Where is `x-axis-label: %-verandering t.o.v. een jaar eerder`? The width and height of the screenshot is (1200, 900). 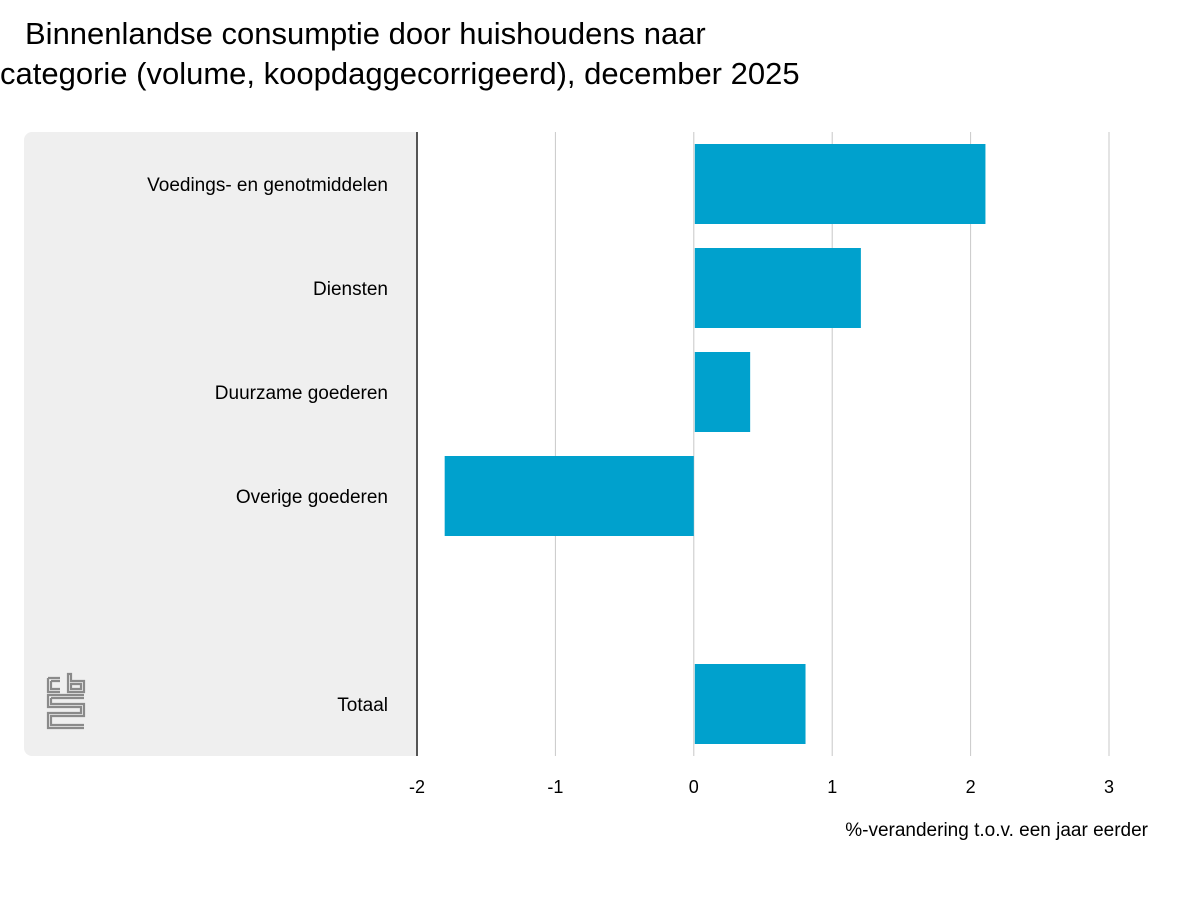
x-axis-label: %-verandering t.o.v. een jaar eerder is located at coordinates (996, 830).